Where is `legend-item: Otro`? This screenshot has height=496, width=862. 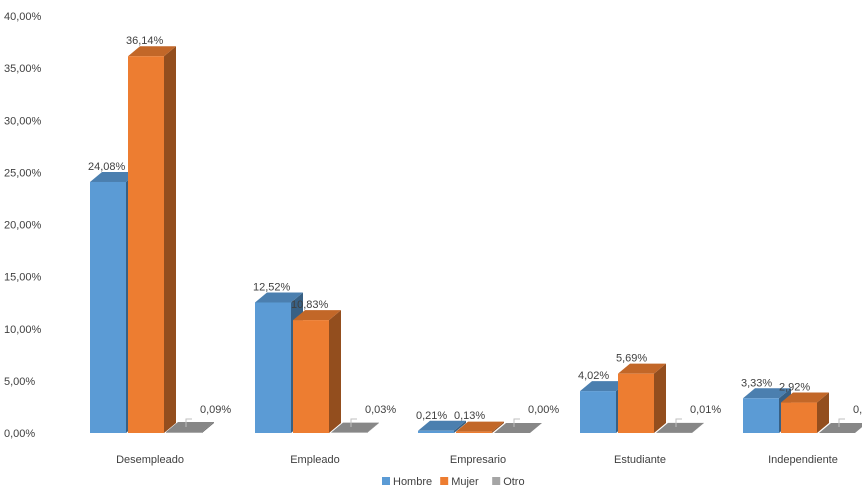 legend-item: Otro is located at coordinates (508, 482).